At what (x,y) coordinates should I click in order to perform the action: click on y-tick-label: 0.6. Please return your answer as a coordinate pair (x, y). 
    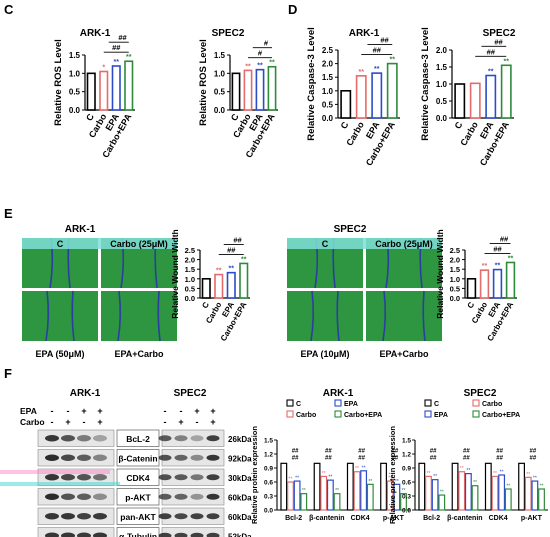
    Looking at the image, I should click on (268, 483).